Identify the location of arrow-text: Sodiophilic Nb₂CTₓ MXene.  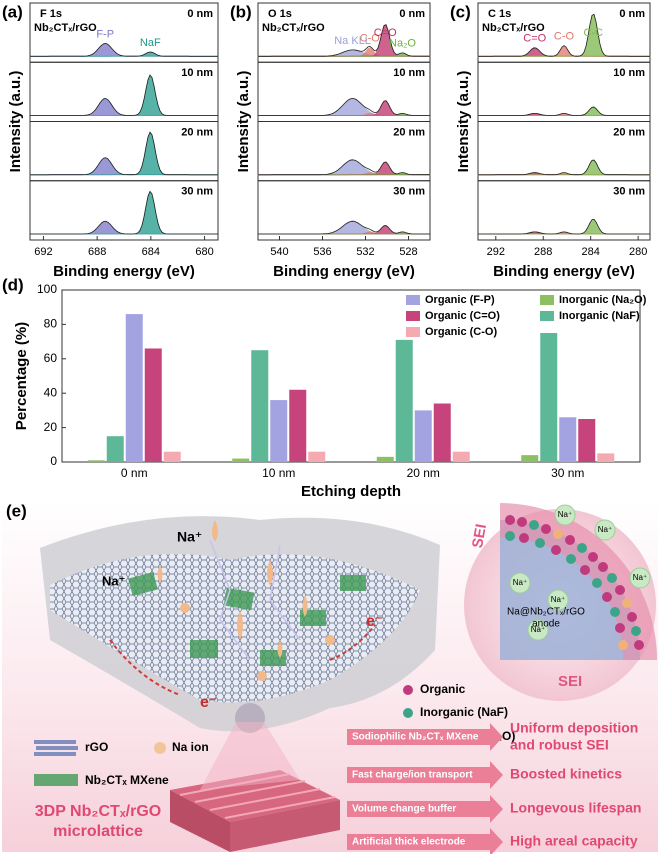
(415, 737).